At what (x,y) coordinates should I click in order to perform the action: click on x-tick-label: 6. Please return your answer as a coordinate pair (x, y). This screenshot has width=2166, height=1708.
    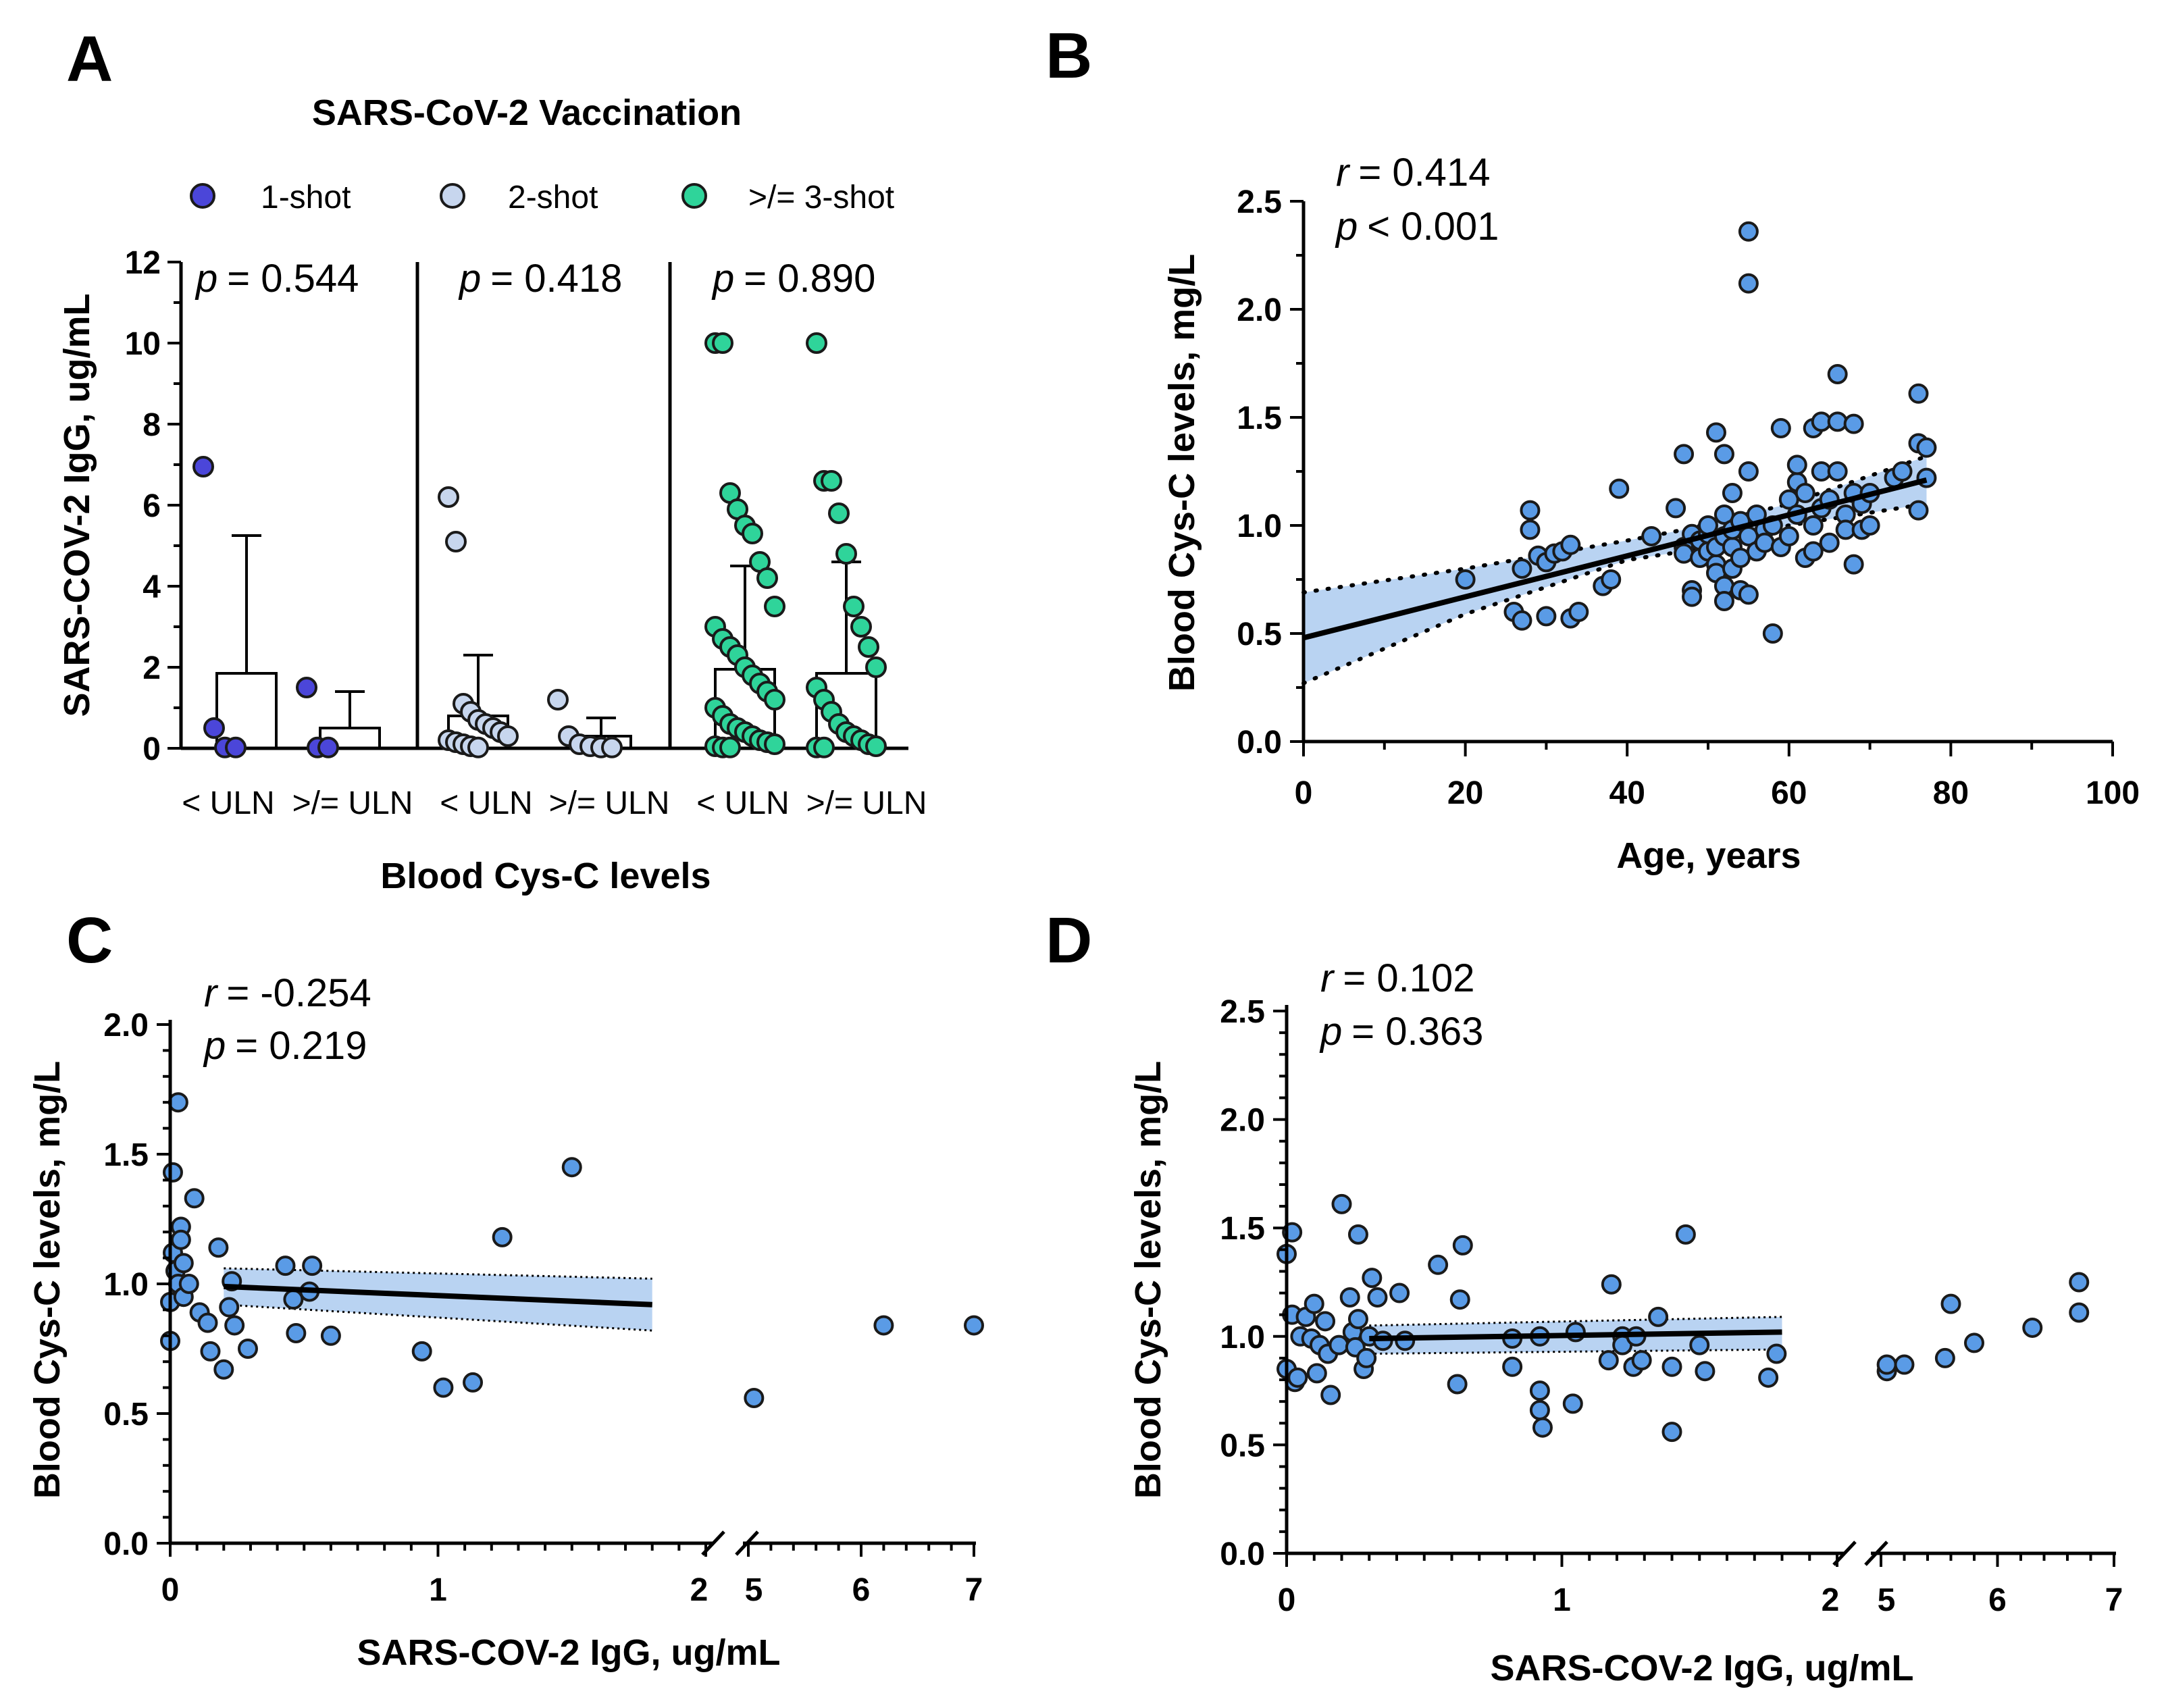
    Looking at the image, I should click on (861, 1590).